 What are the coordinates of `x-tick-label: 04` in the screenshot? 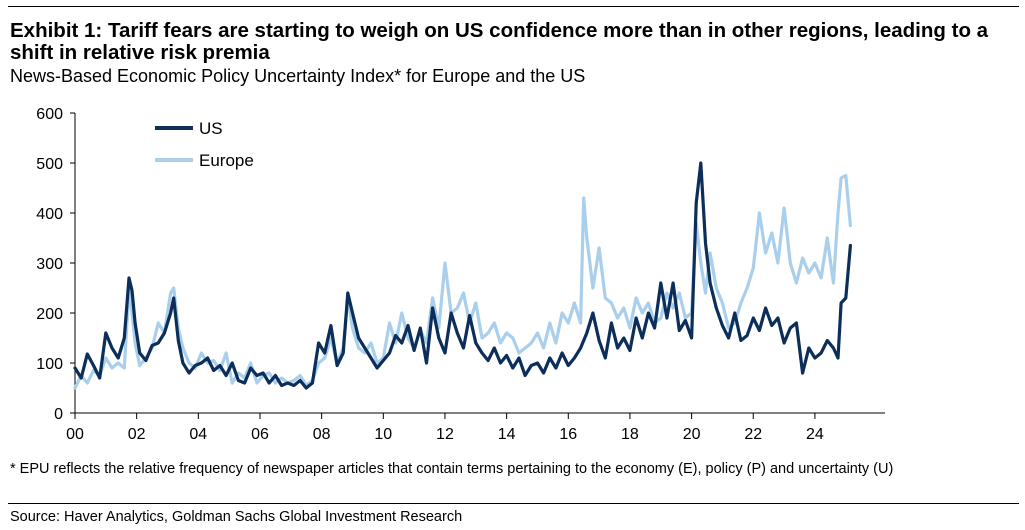 It's located at (198, 434).